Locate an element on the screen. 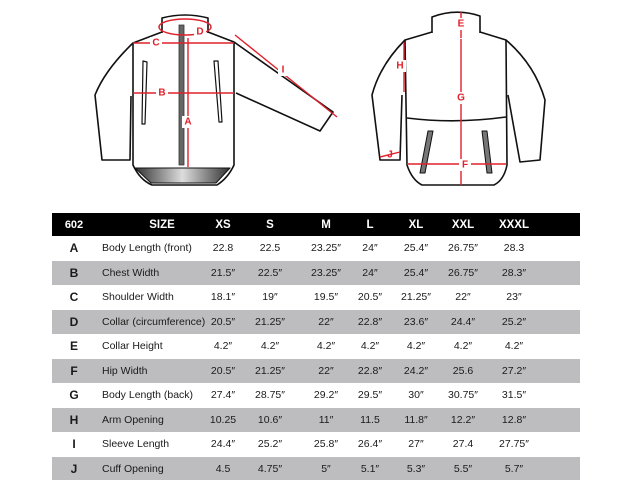 This screenshot has width=640, height=480. measure-value: 22.5 is located at coordinates (270, 248).